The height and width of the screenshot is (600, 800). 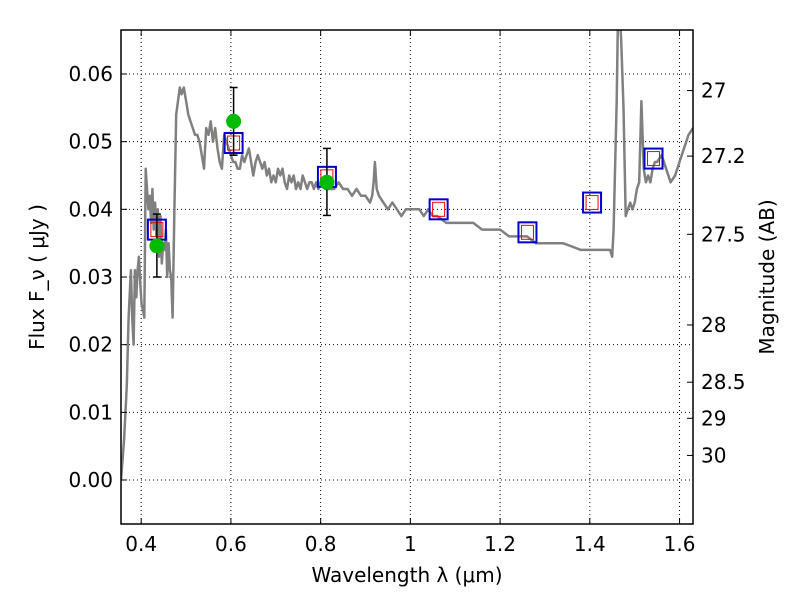 I want to click on y2-tick-label: 30, so click(x=713, y=455).